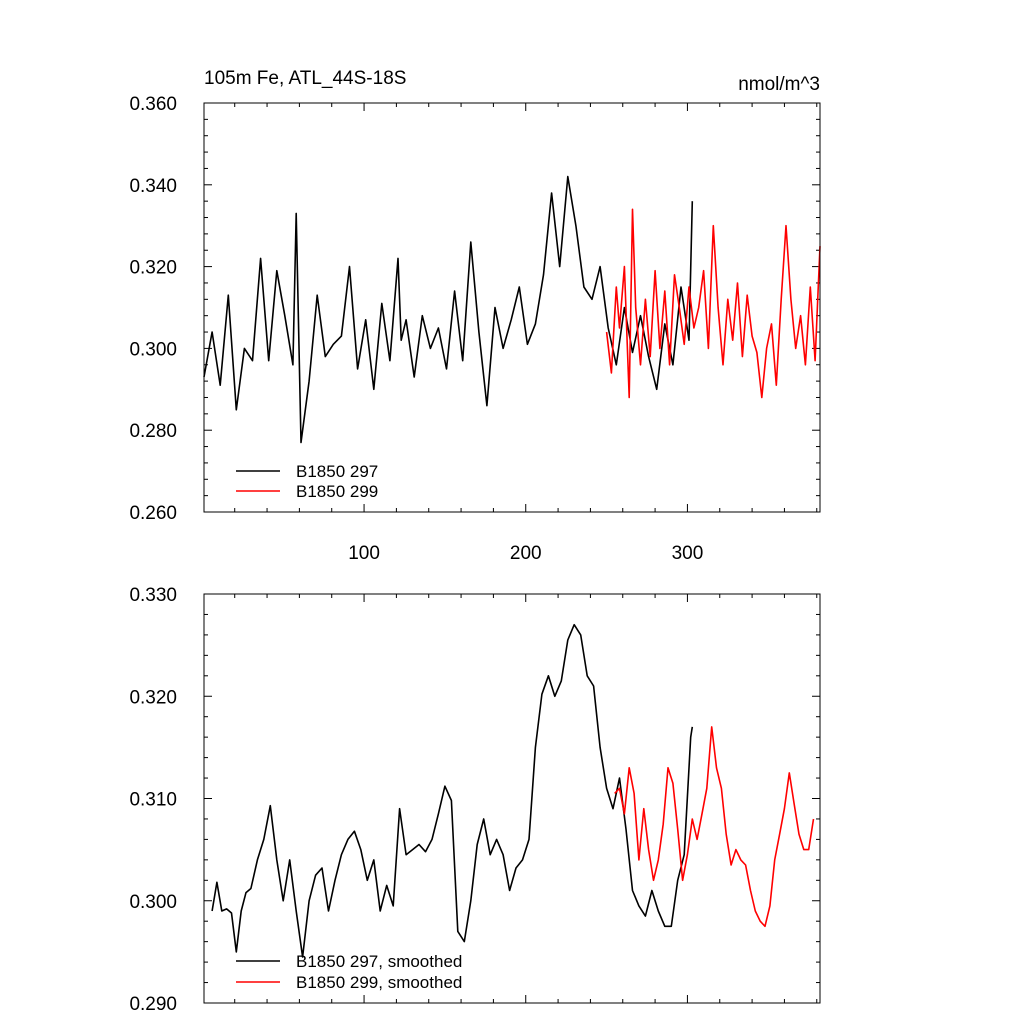 The height and width of the screenshot is (1024, 1024). I want to click on panel-0-x-tick-label: 100, so click(364, 553).